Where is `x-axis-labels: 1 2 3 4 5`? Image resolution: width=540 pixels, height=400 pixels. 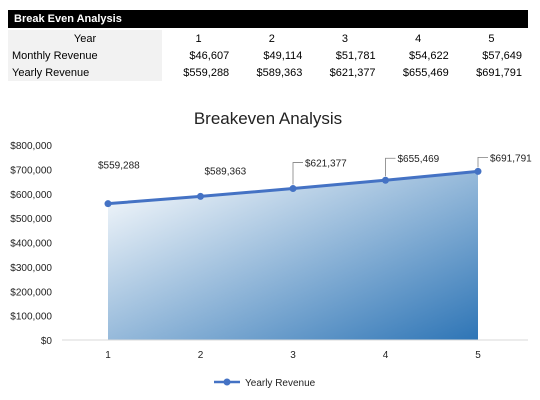
x-axis-labels: 1 2 3 4 5 is located at coordinates (293, 355).